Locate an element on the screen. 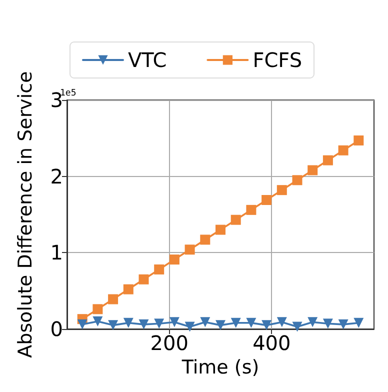 The width and height of the screenshot is (388, 392). legend-label: VTC is located at coordinates (147, 60).